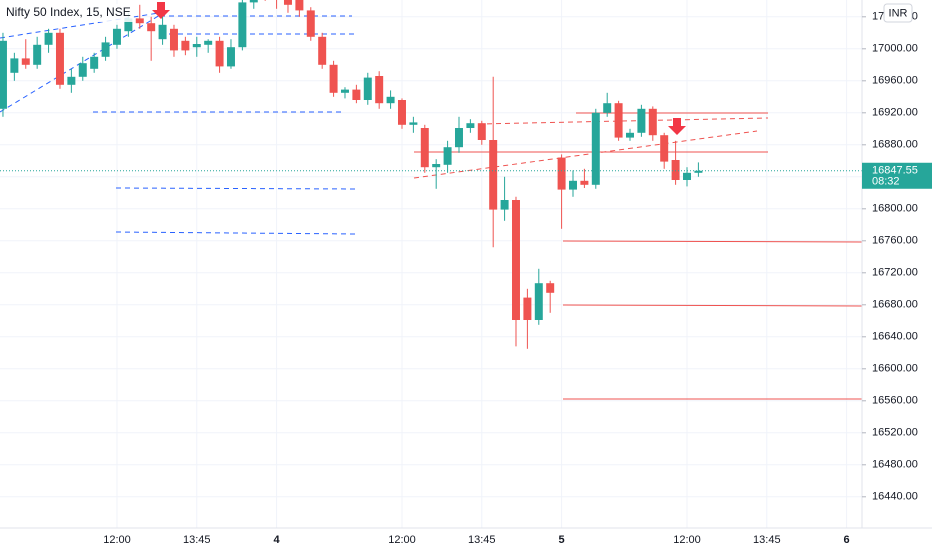 The image size is (932, 550). I want to click on x-tick-label: 4, so click(277, 540).